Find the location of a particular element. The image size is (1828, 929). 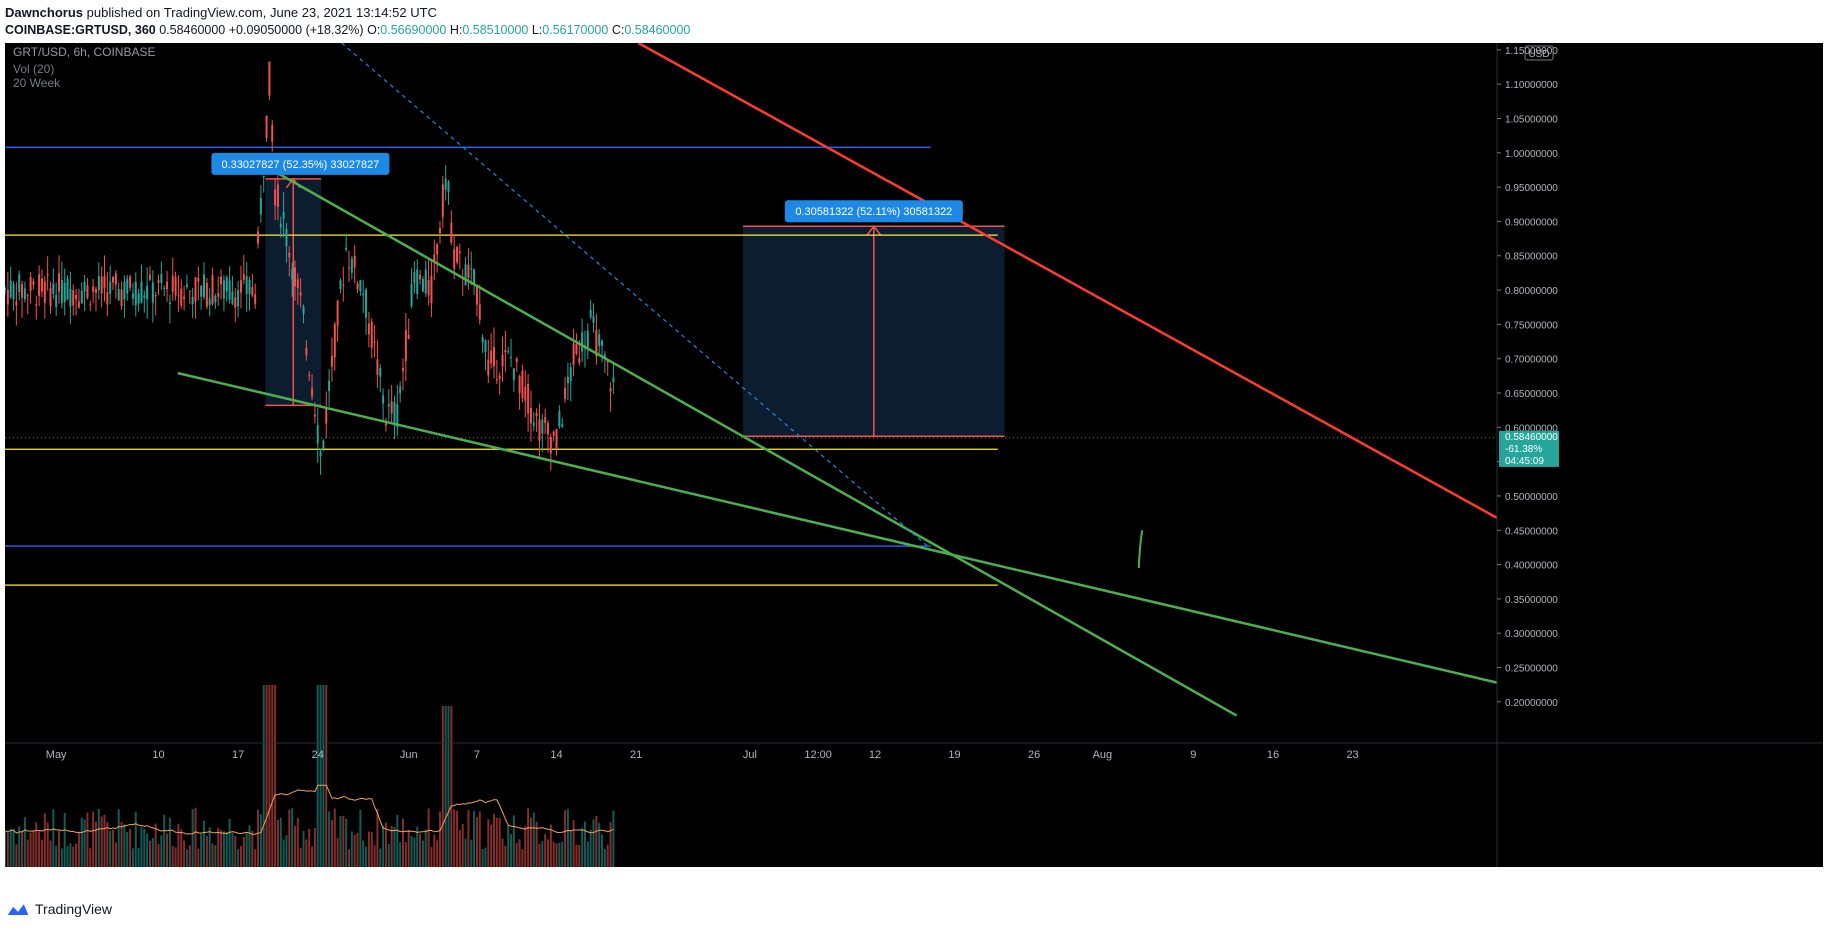

measure-label-1: 0.33027827 (52.35%) 33027827 is located at coordinates (301, 165).